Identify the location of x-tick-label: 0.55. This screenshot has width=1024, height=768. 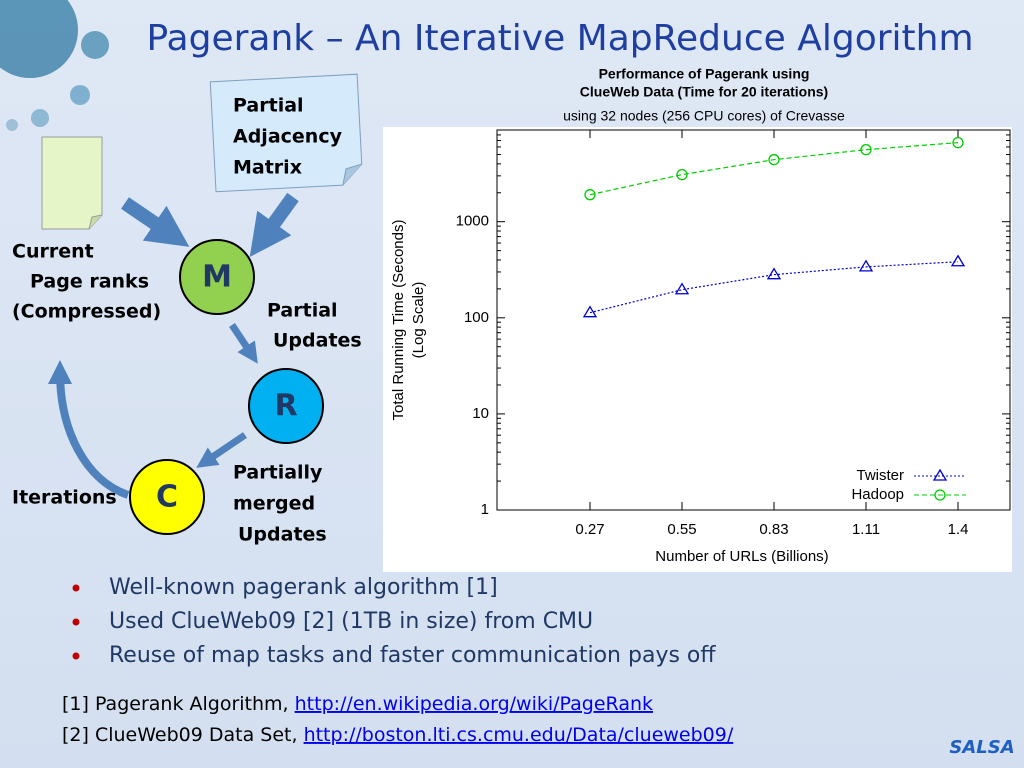
(681, 529).